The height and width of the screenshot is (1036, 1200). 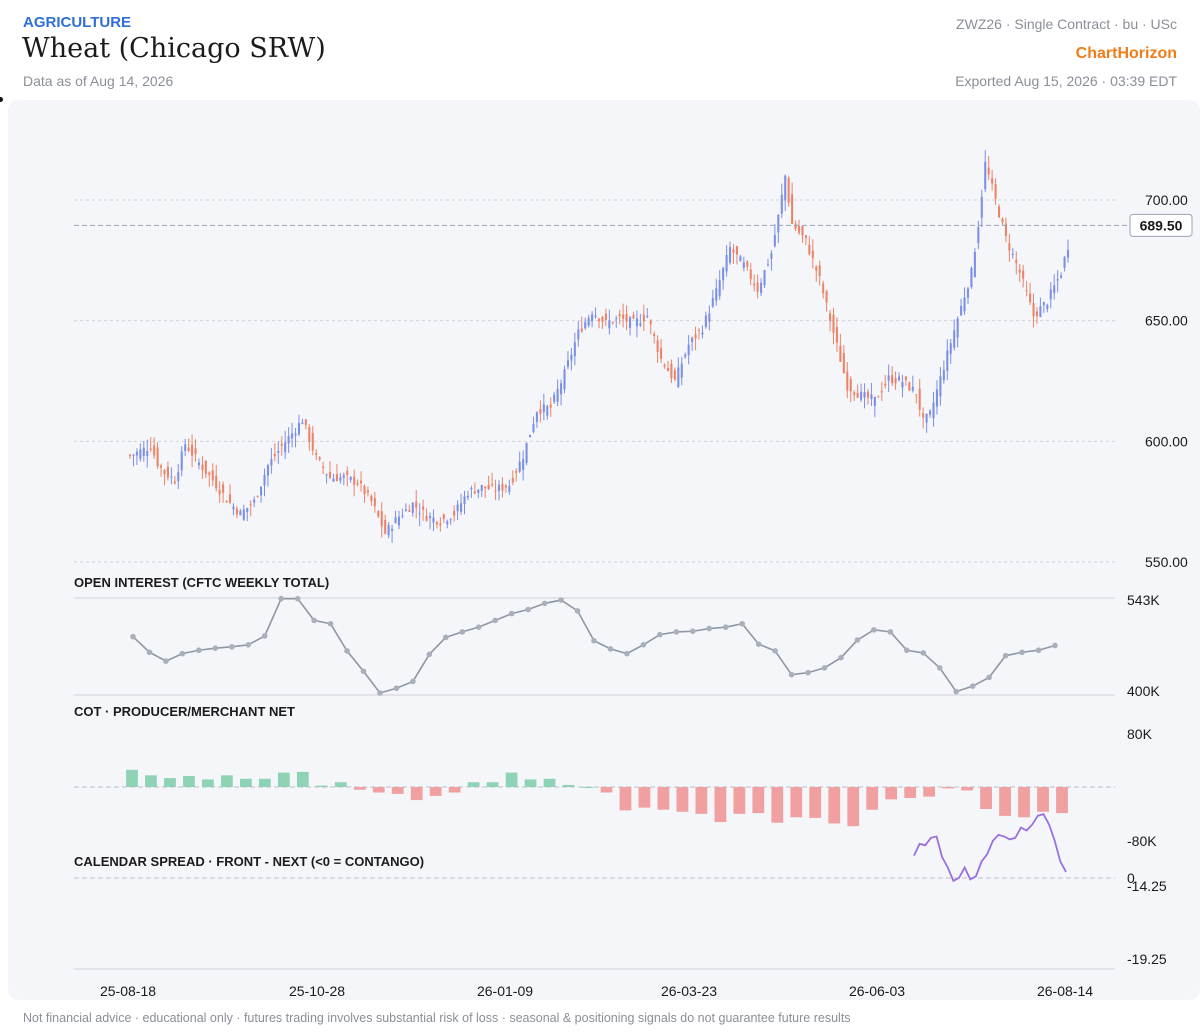 What do you see at coordinates (594, 645) in the screenshot?
I see `oi-line` at bounding box center [594, 645].